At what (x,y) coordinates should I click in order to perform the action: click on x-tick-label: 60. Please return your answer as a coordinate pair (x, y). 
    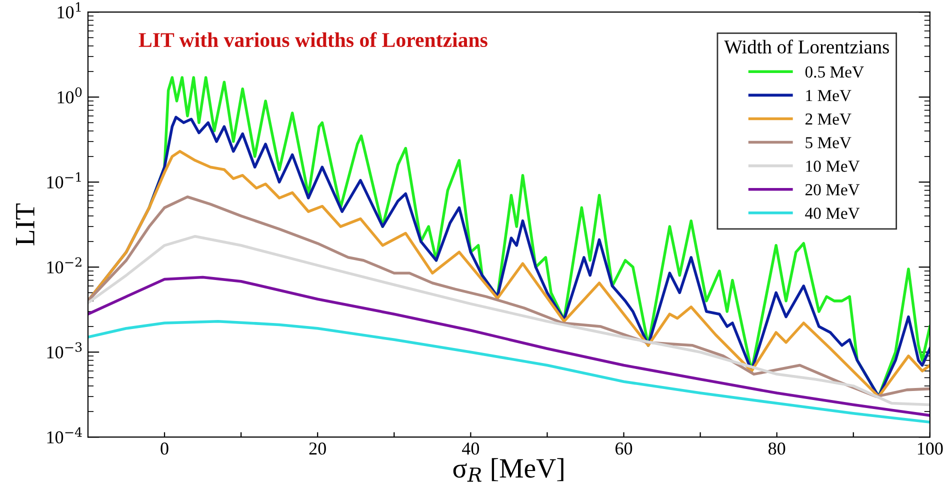
    Looking at the image, I should click on (624, 448).